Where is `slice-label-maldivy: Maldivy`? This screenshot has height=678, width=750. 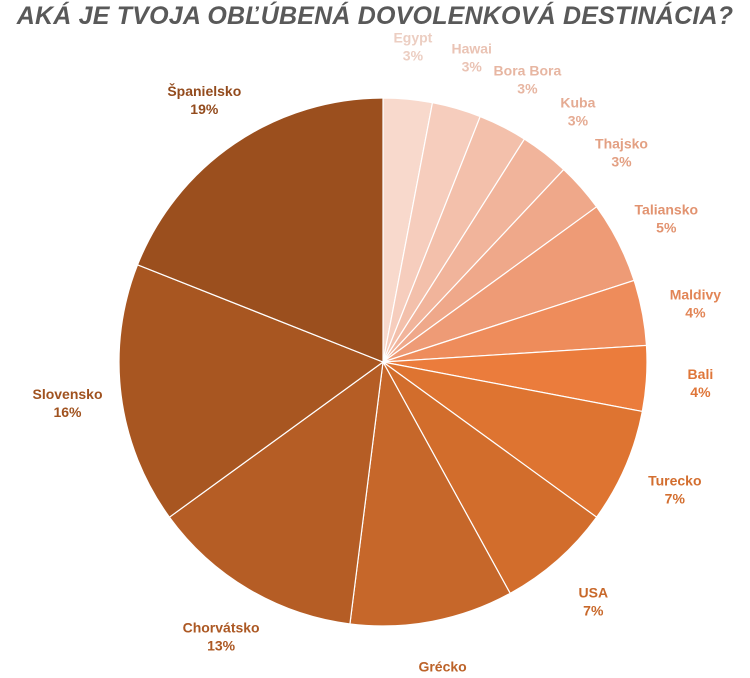 slice-label-maldivy: Maldivy is located at coordinates (696, 294).